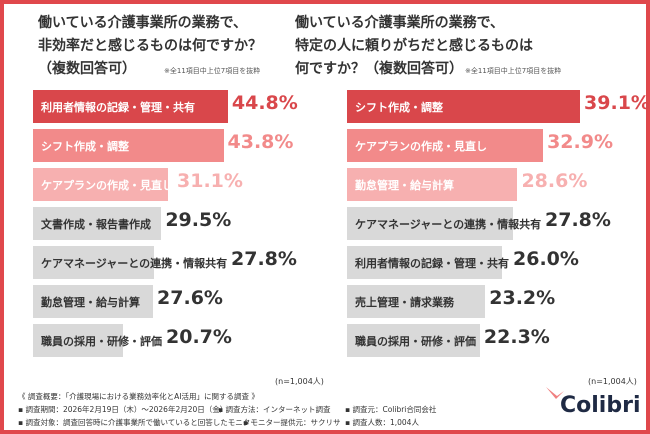 Image resolution: width=650 pixels, height=434 pixels. What do you see at coordinates (600, 405) in the screenshot?
I see `logo-text: Colibri` at bounding box center [600, 405].